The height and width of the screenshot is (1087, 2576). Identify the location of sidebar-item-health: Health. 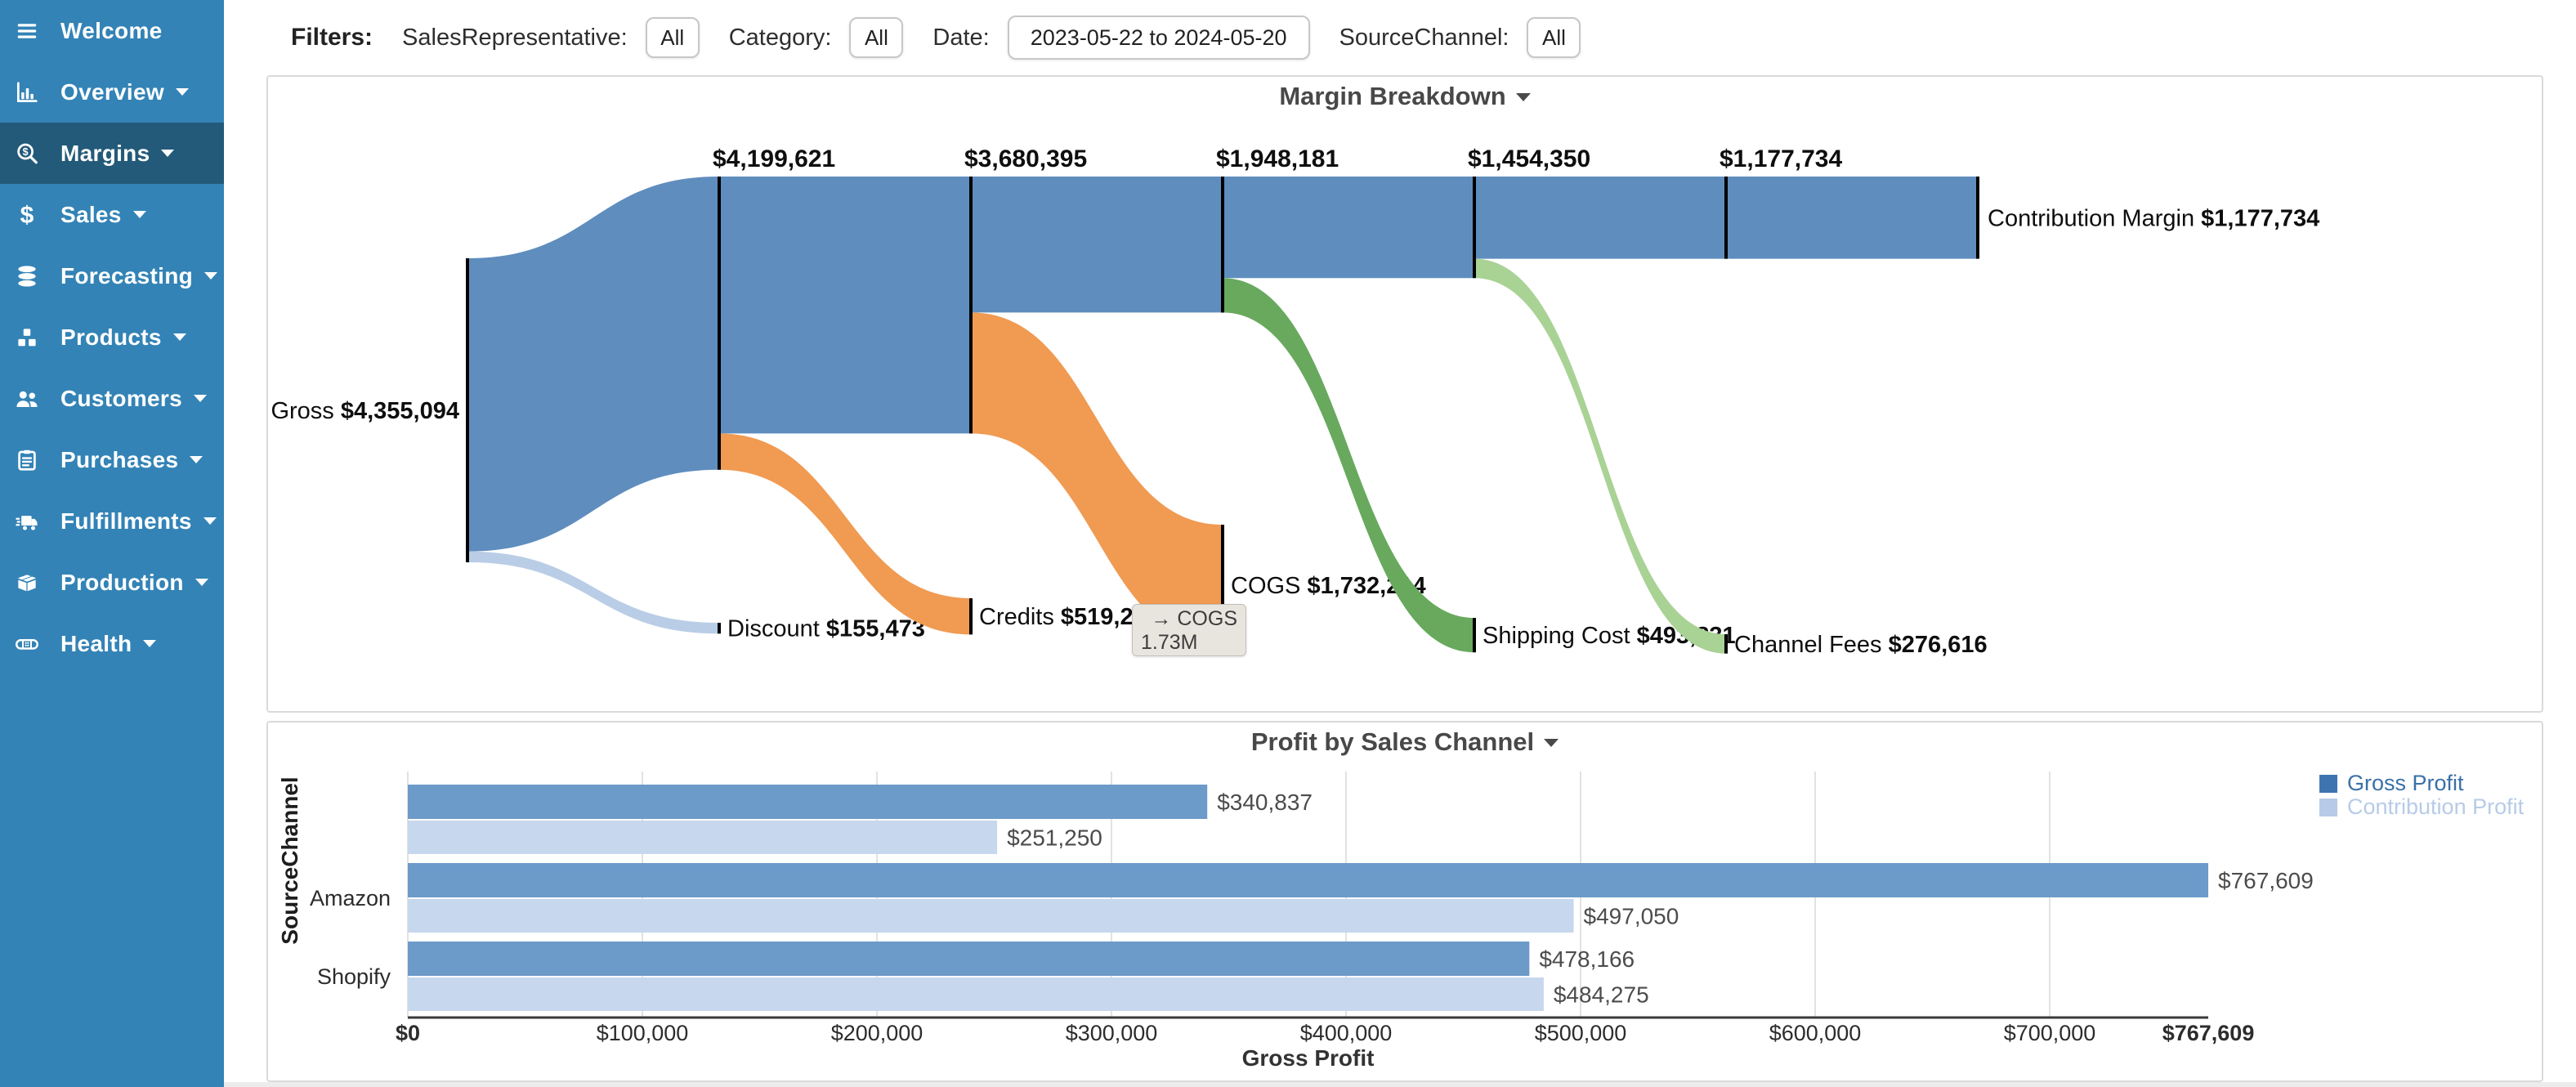
(112, 643).